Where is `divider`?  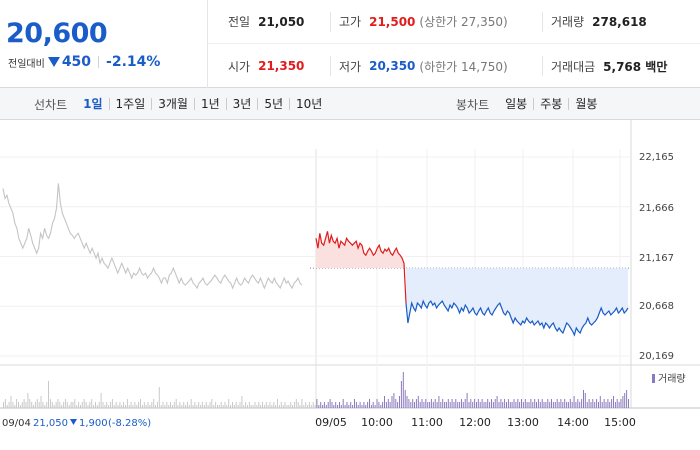
divider is located at coordinates (99, 62).